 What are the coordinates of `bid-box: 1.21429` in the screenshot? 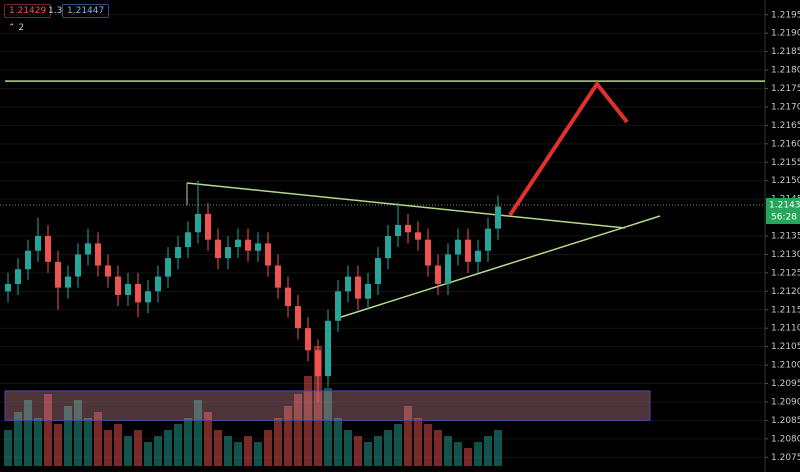 It's located at (28, 11).